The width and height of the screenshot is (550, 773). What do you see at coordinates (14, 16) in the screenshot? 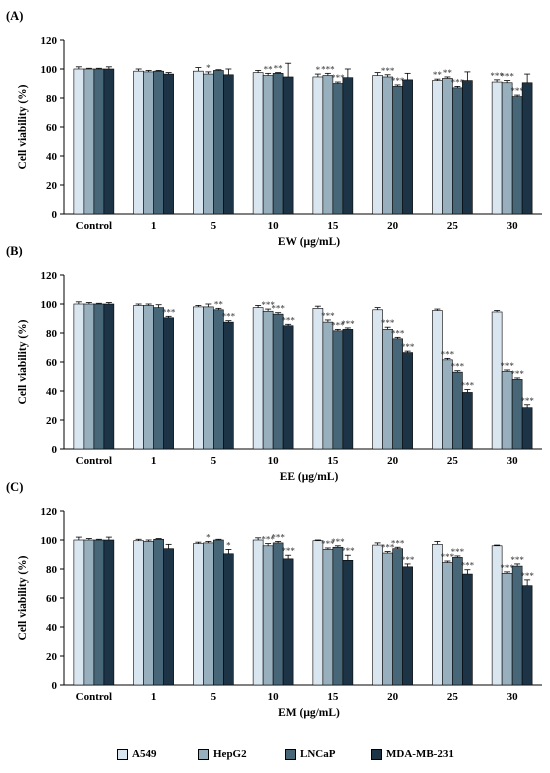
I see `panel-label: (A)` at bounding box center [14, 16].